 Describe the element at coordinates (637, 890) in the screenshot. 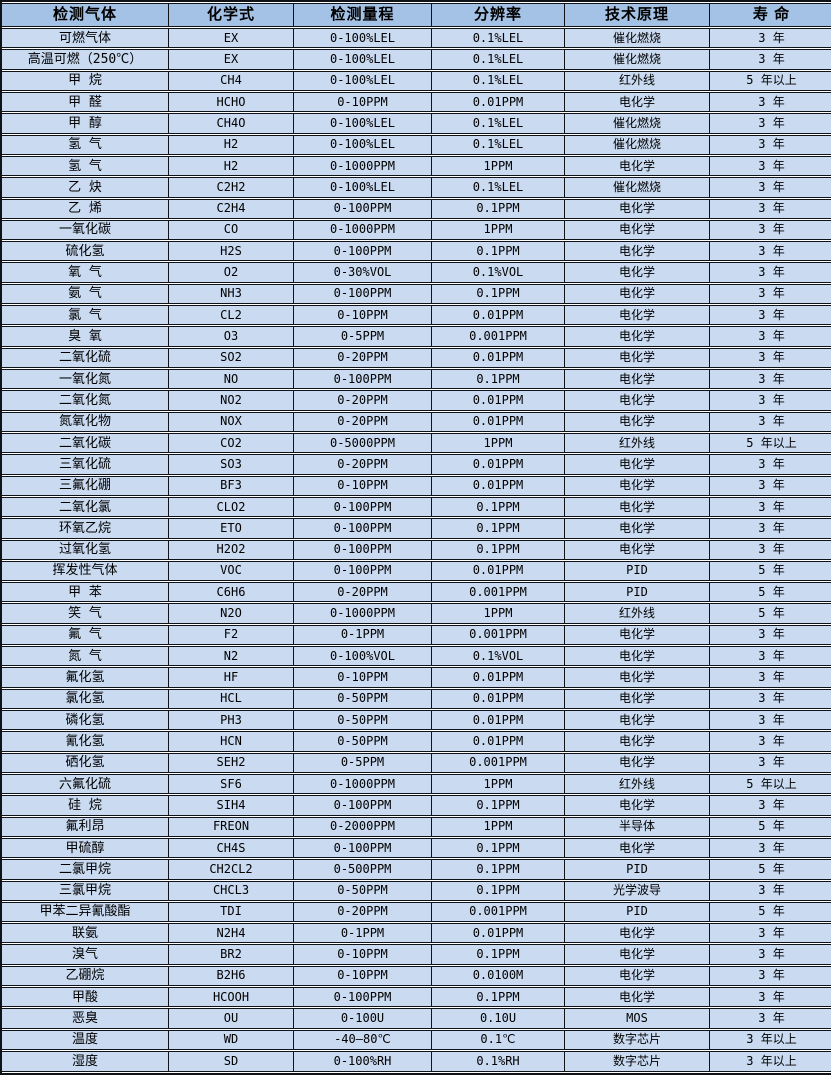

I see `cell-technical-principle: 光学波导` at that location.